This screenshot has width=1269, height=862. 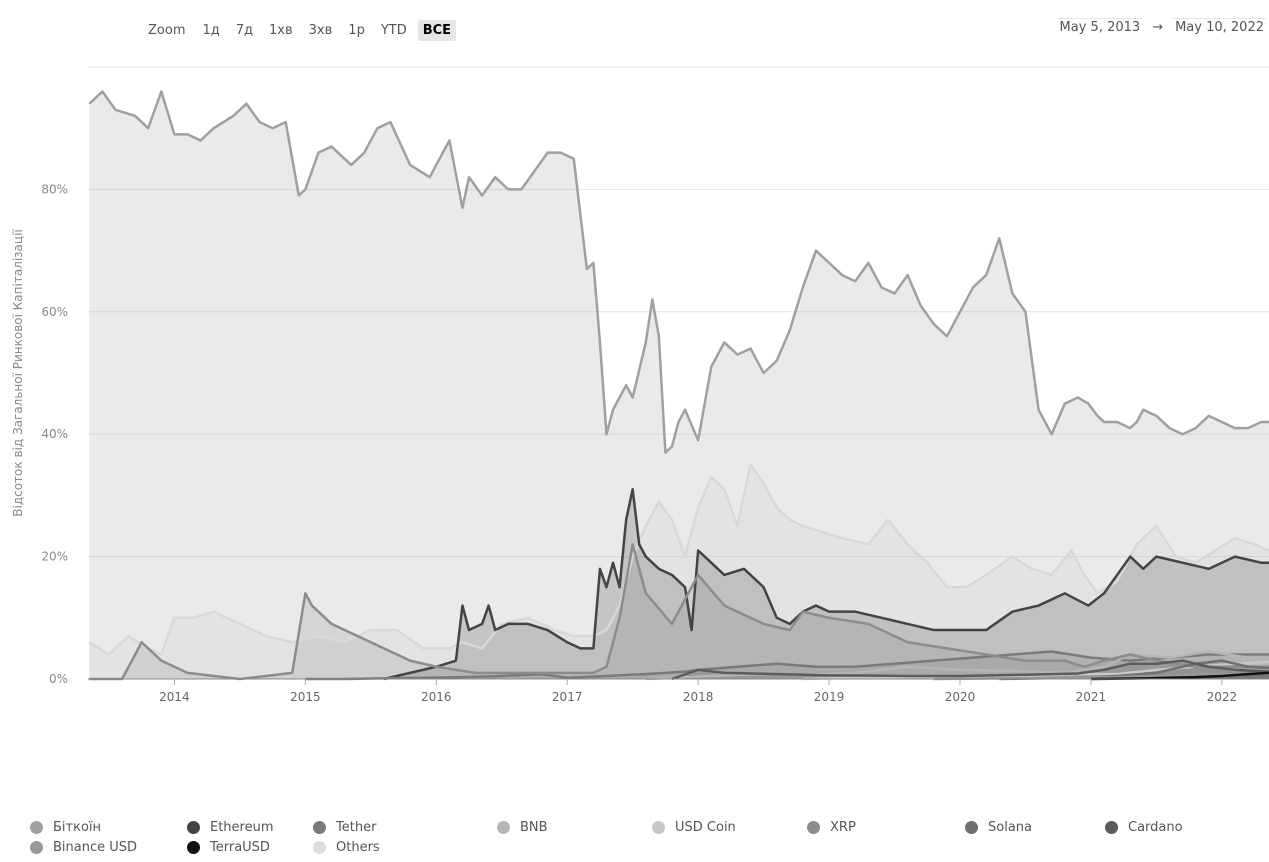 I want to click on y-tick-label: 0%, so click(x=58, y=679).